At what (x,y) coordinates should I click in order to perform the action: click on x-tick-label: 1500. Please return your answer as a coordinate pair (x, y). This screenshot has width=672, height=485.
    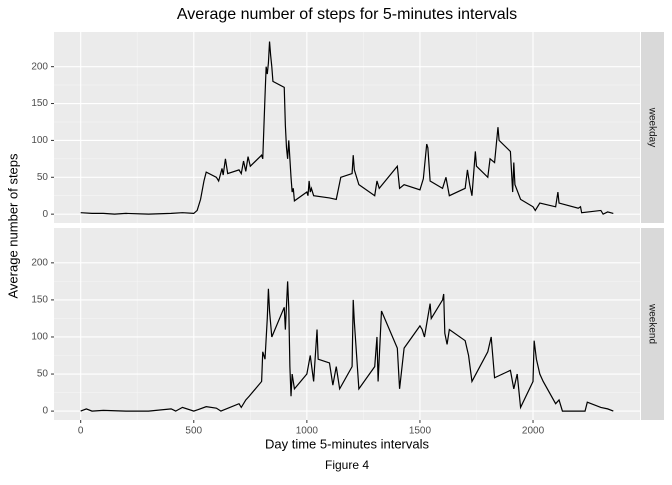
    Looking at the image, I should click on (420, 431).